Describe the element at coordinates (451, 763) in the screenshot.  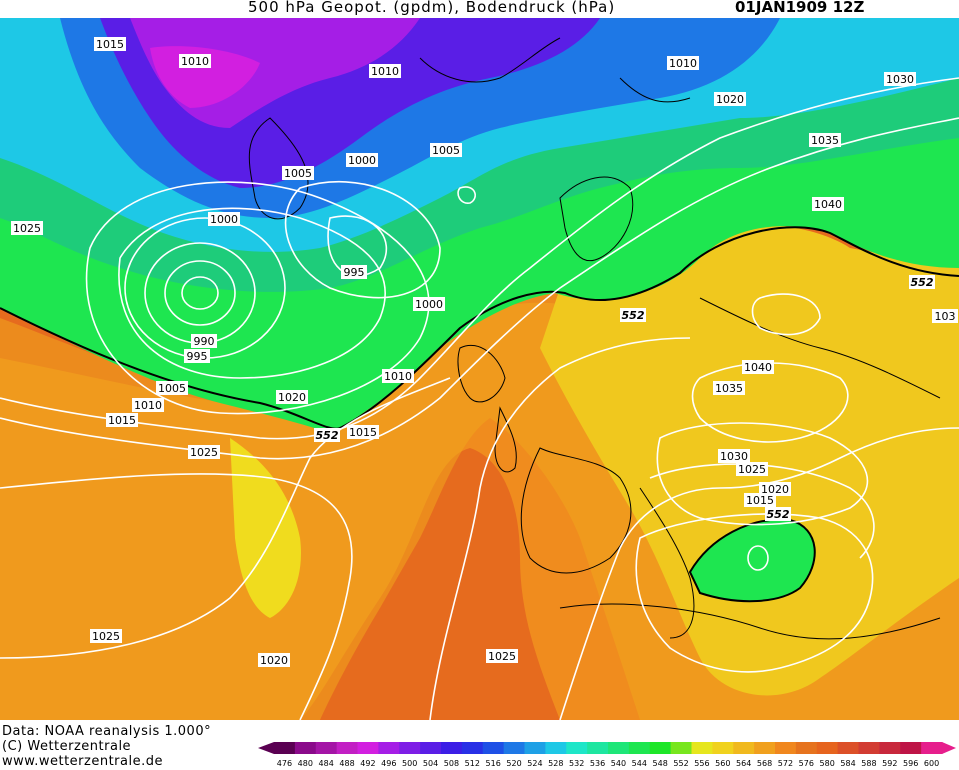
I see `legend-tick-label: 508` at that location.